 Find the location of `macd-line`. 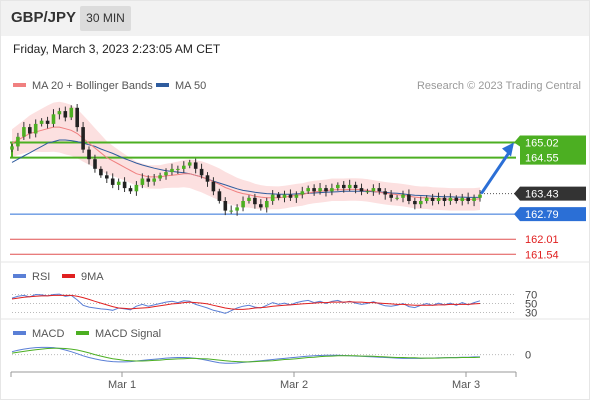

macd-line is located at coordinates (245, 355).